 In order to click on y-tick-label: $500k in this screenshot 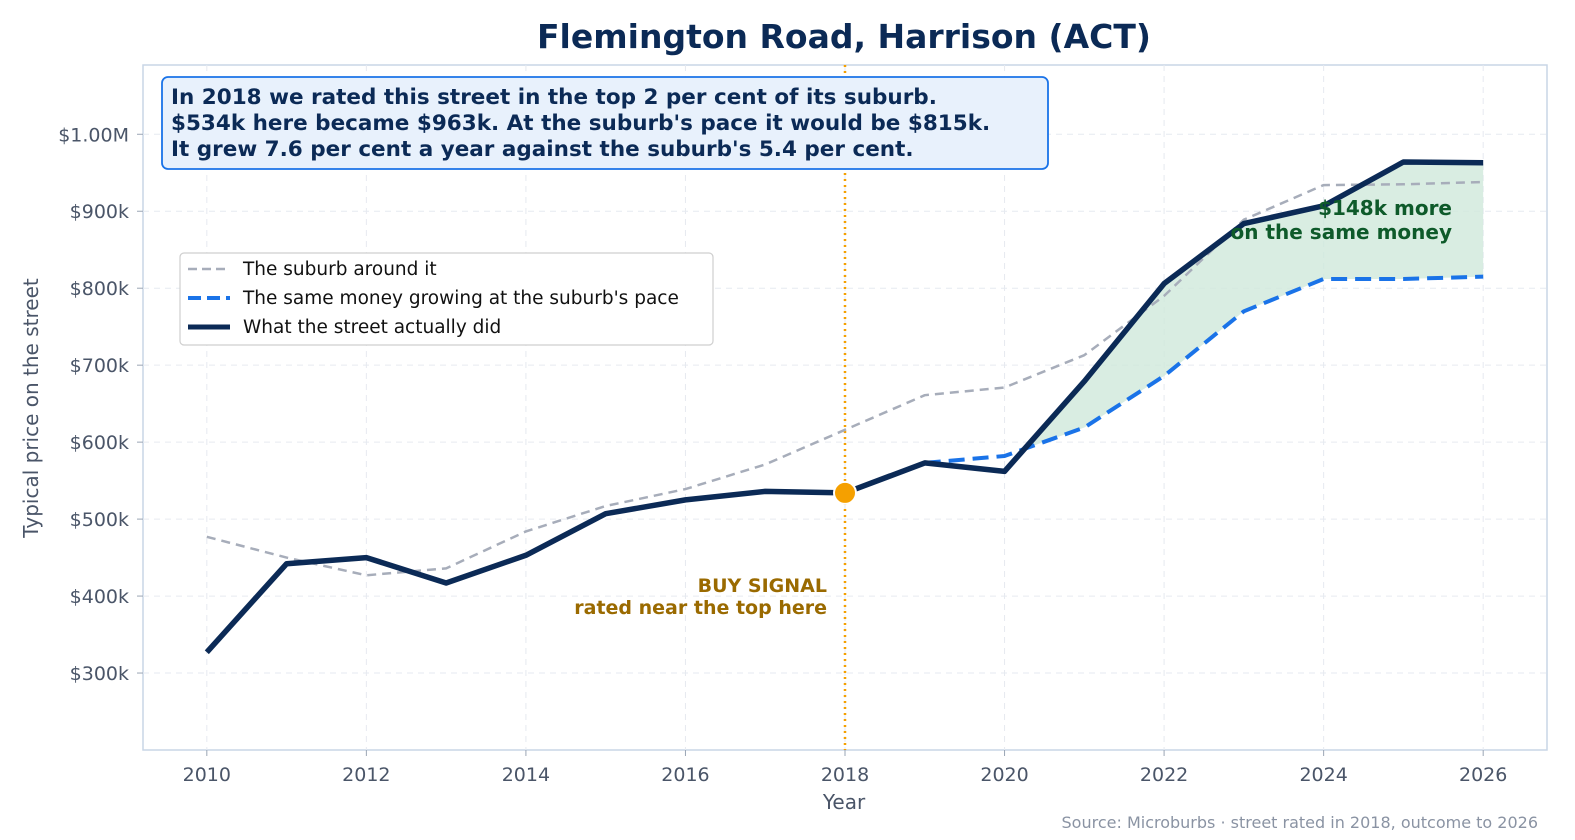, I will do `click(99, 520)`.